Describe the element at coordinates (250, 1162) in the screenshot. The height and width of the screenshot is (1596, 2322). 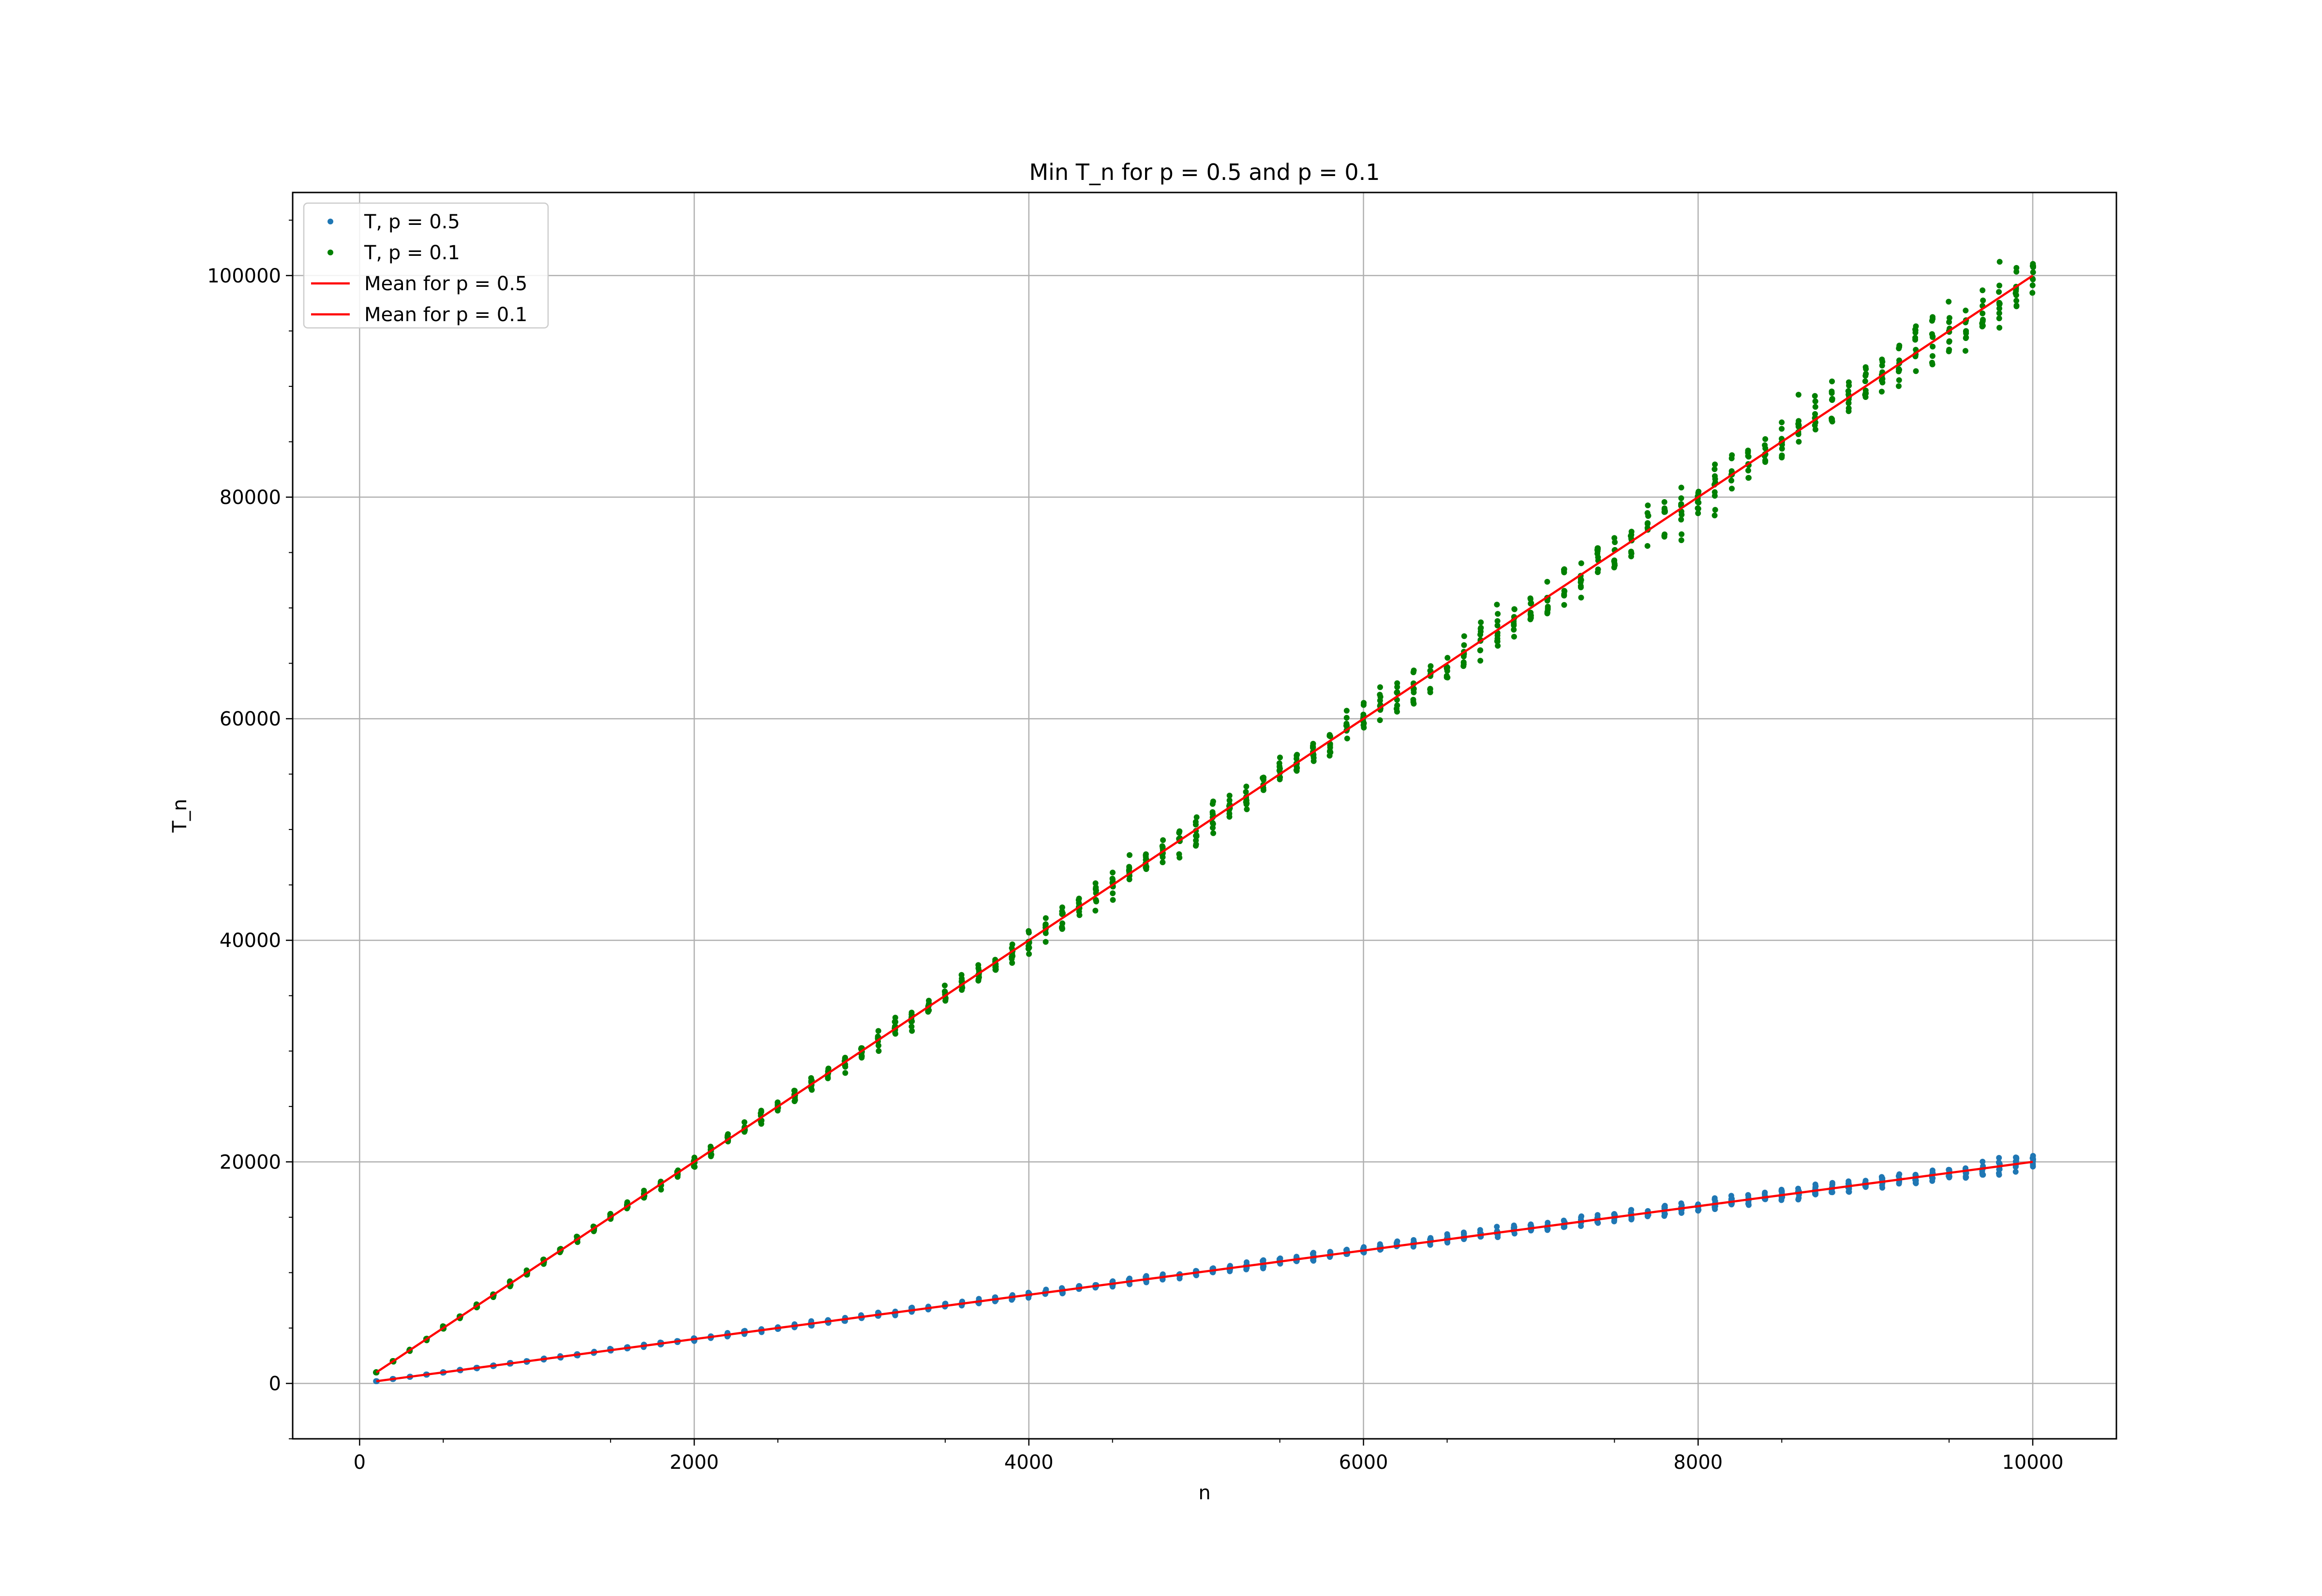
I see `y-tick-label: 20000` at that location.